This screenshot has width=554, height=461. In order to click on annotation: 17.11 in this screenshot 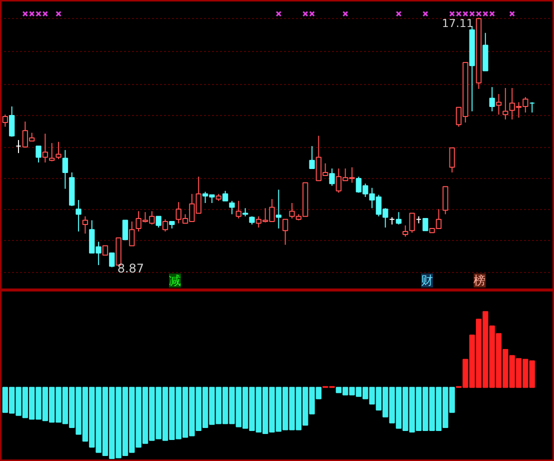, I will do `click(458, 23)`.